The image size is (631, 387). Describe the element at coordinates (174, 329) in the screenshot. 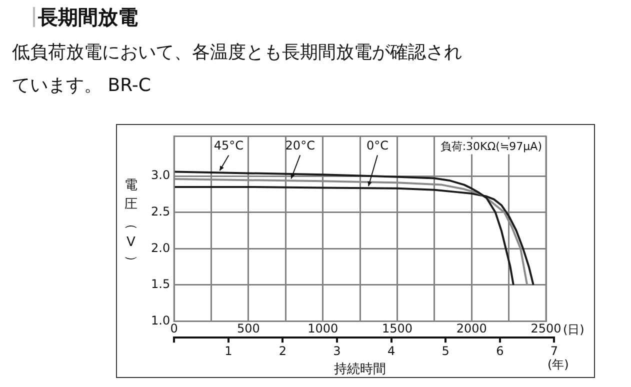

I see `x-tick-label: 0` at that location.